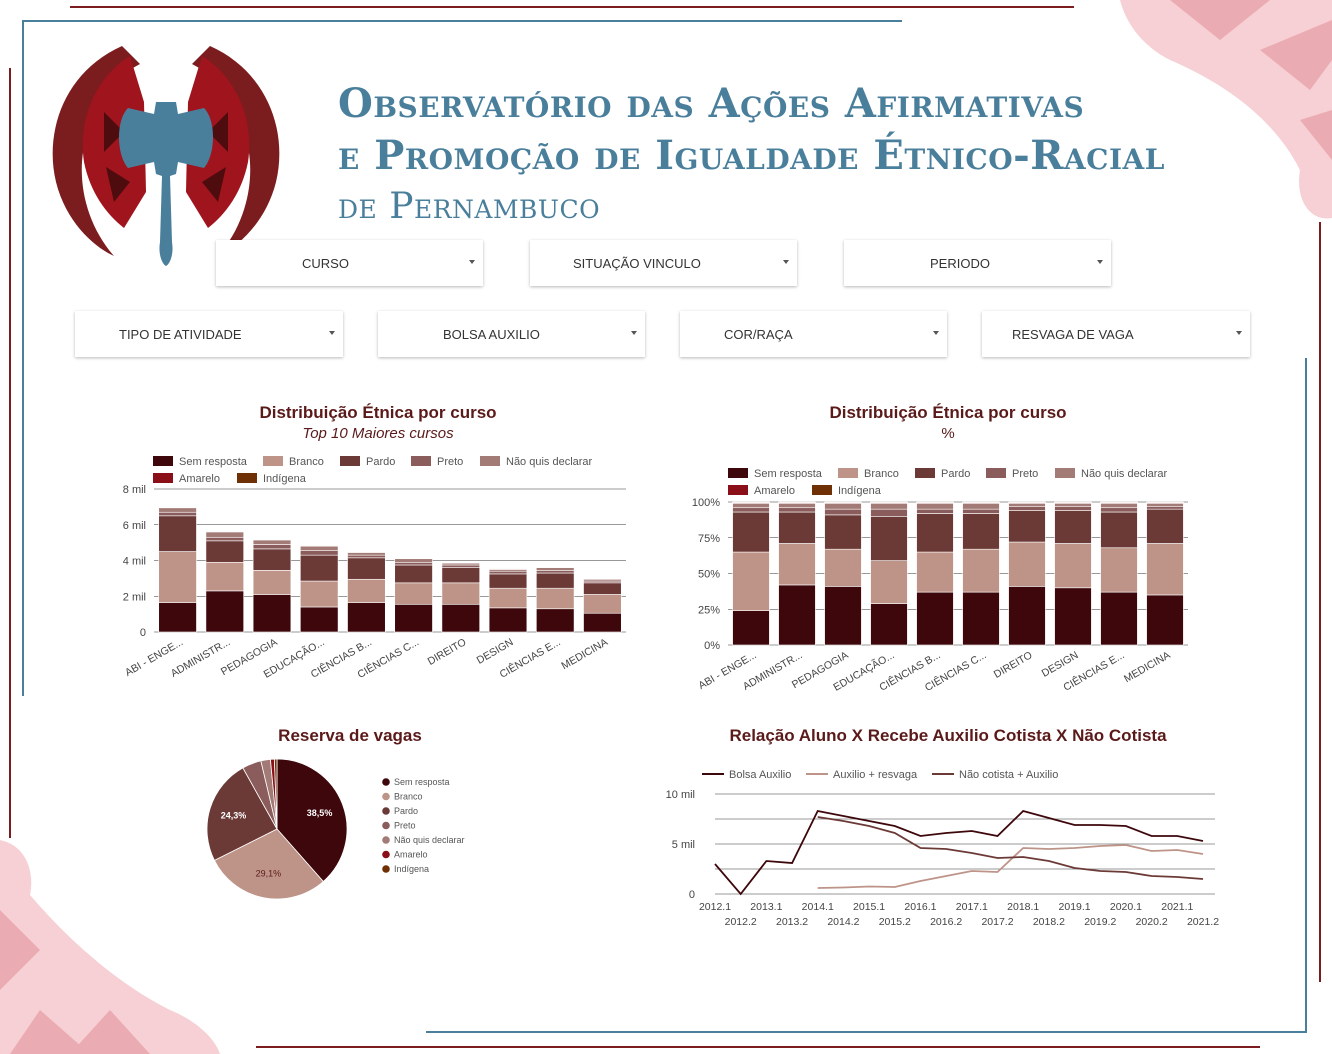 This screenshot has width=1332, height=1054. What do you see at coordinates (312, 820) in the screenshot?
I see `pie-slice-sem-resposta` at bounding box center [312, 820].